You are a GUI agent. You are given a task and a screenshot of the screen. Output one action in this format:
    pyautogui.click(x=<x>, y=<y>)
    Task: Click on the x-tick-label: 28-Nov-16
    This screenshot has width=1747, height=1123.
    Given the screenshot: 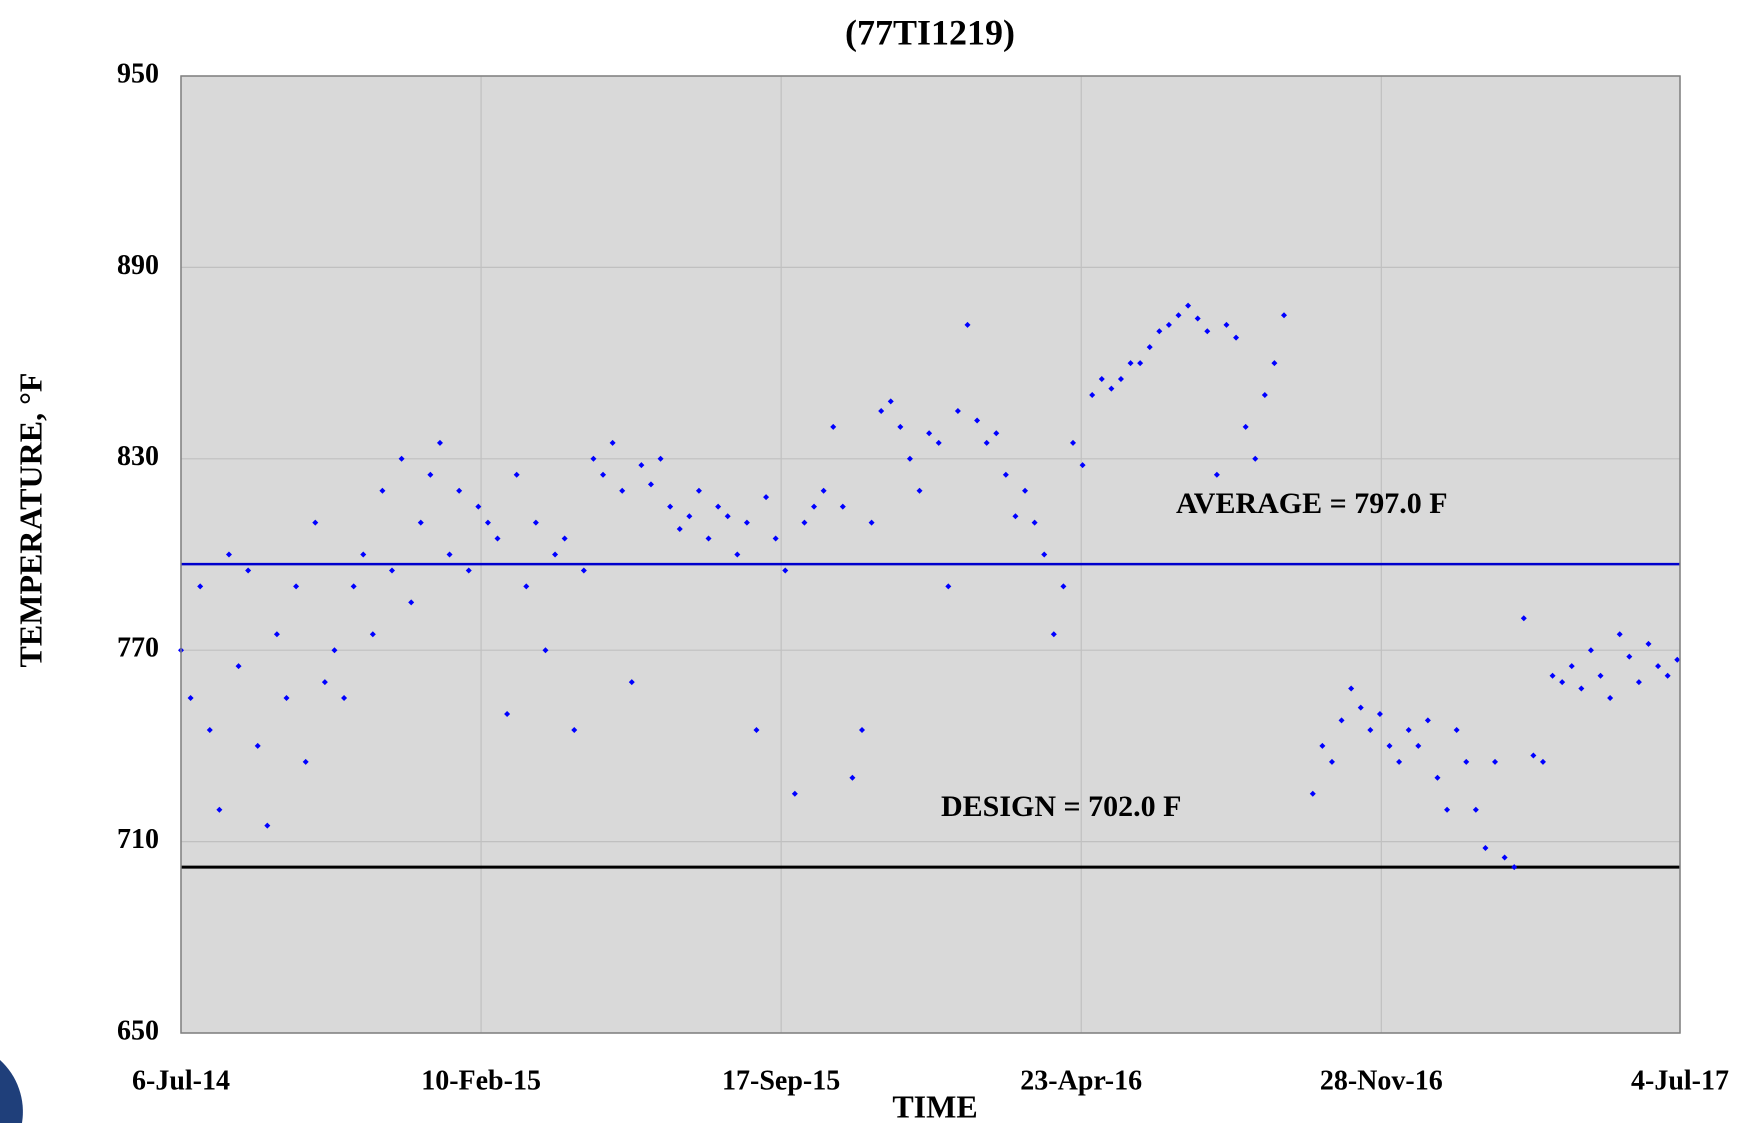 What is the action you would take?
    pyautogui.click(x=1381, y=1080)
    